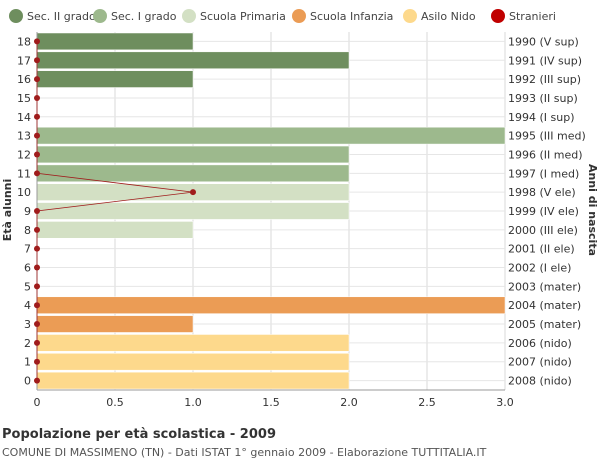  What do you see at coordinates (543, 41) in the screenshot?
I see `birth-year-label: 1990 (V sup)` at bounding box center [543, 41].